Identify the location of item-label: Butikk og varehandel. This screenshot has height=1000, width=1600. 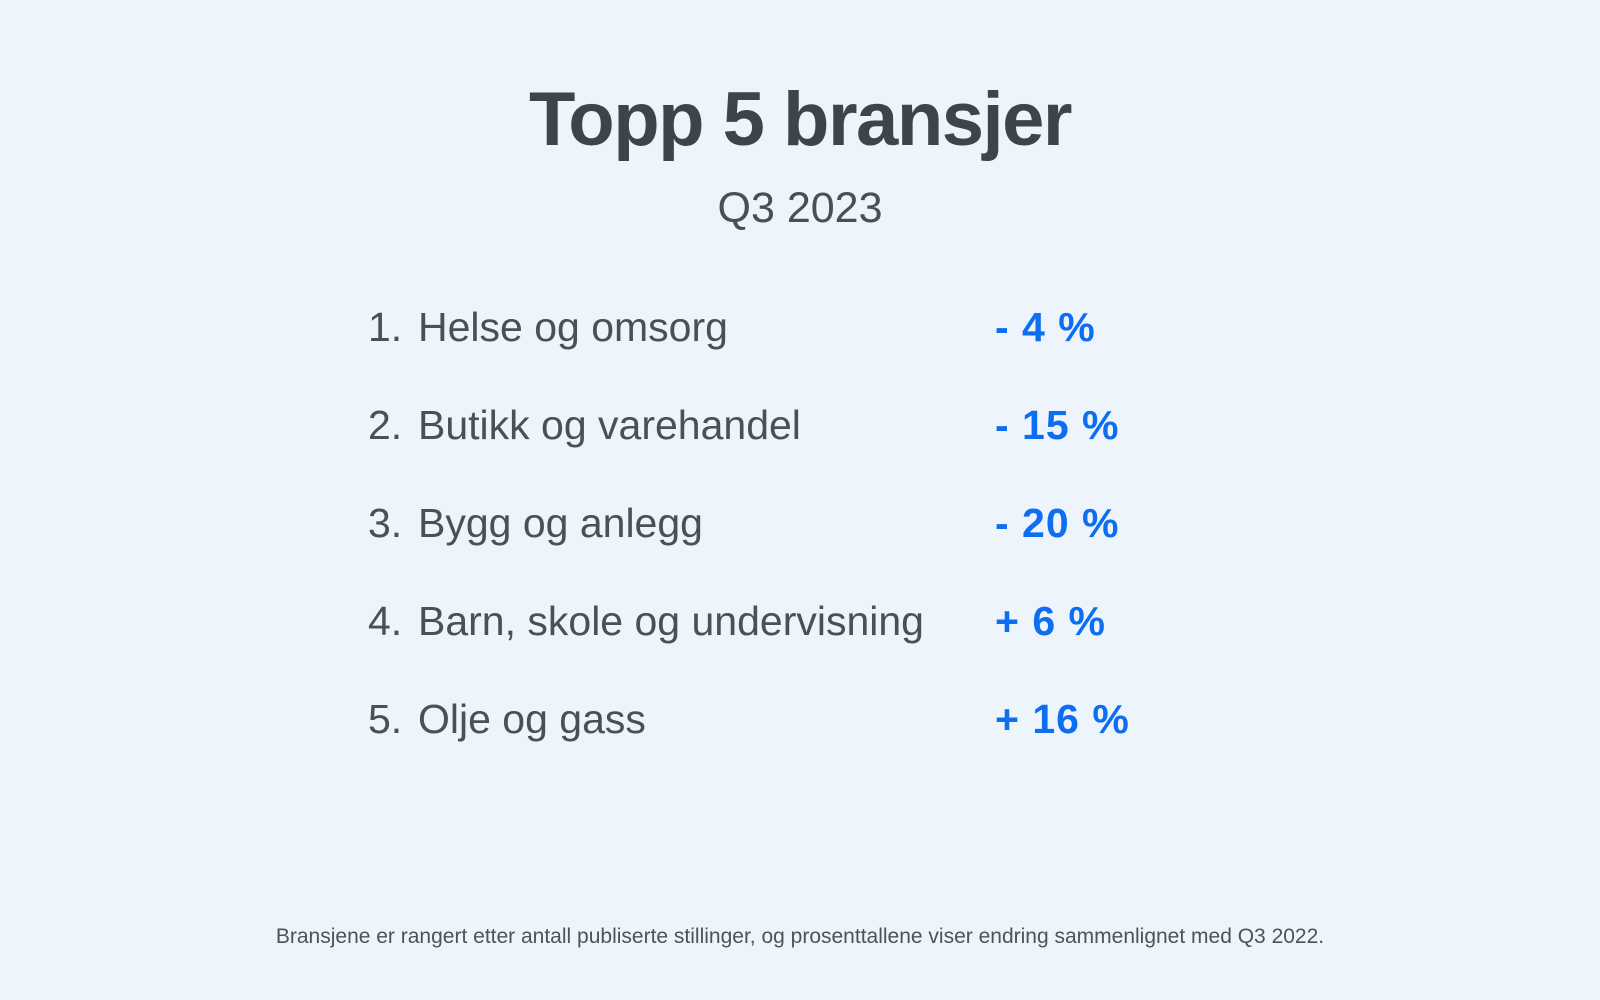
(609, 424).